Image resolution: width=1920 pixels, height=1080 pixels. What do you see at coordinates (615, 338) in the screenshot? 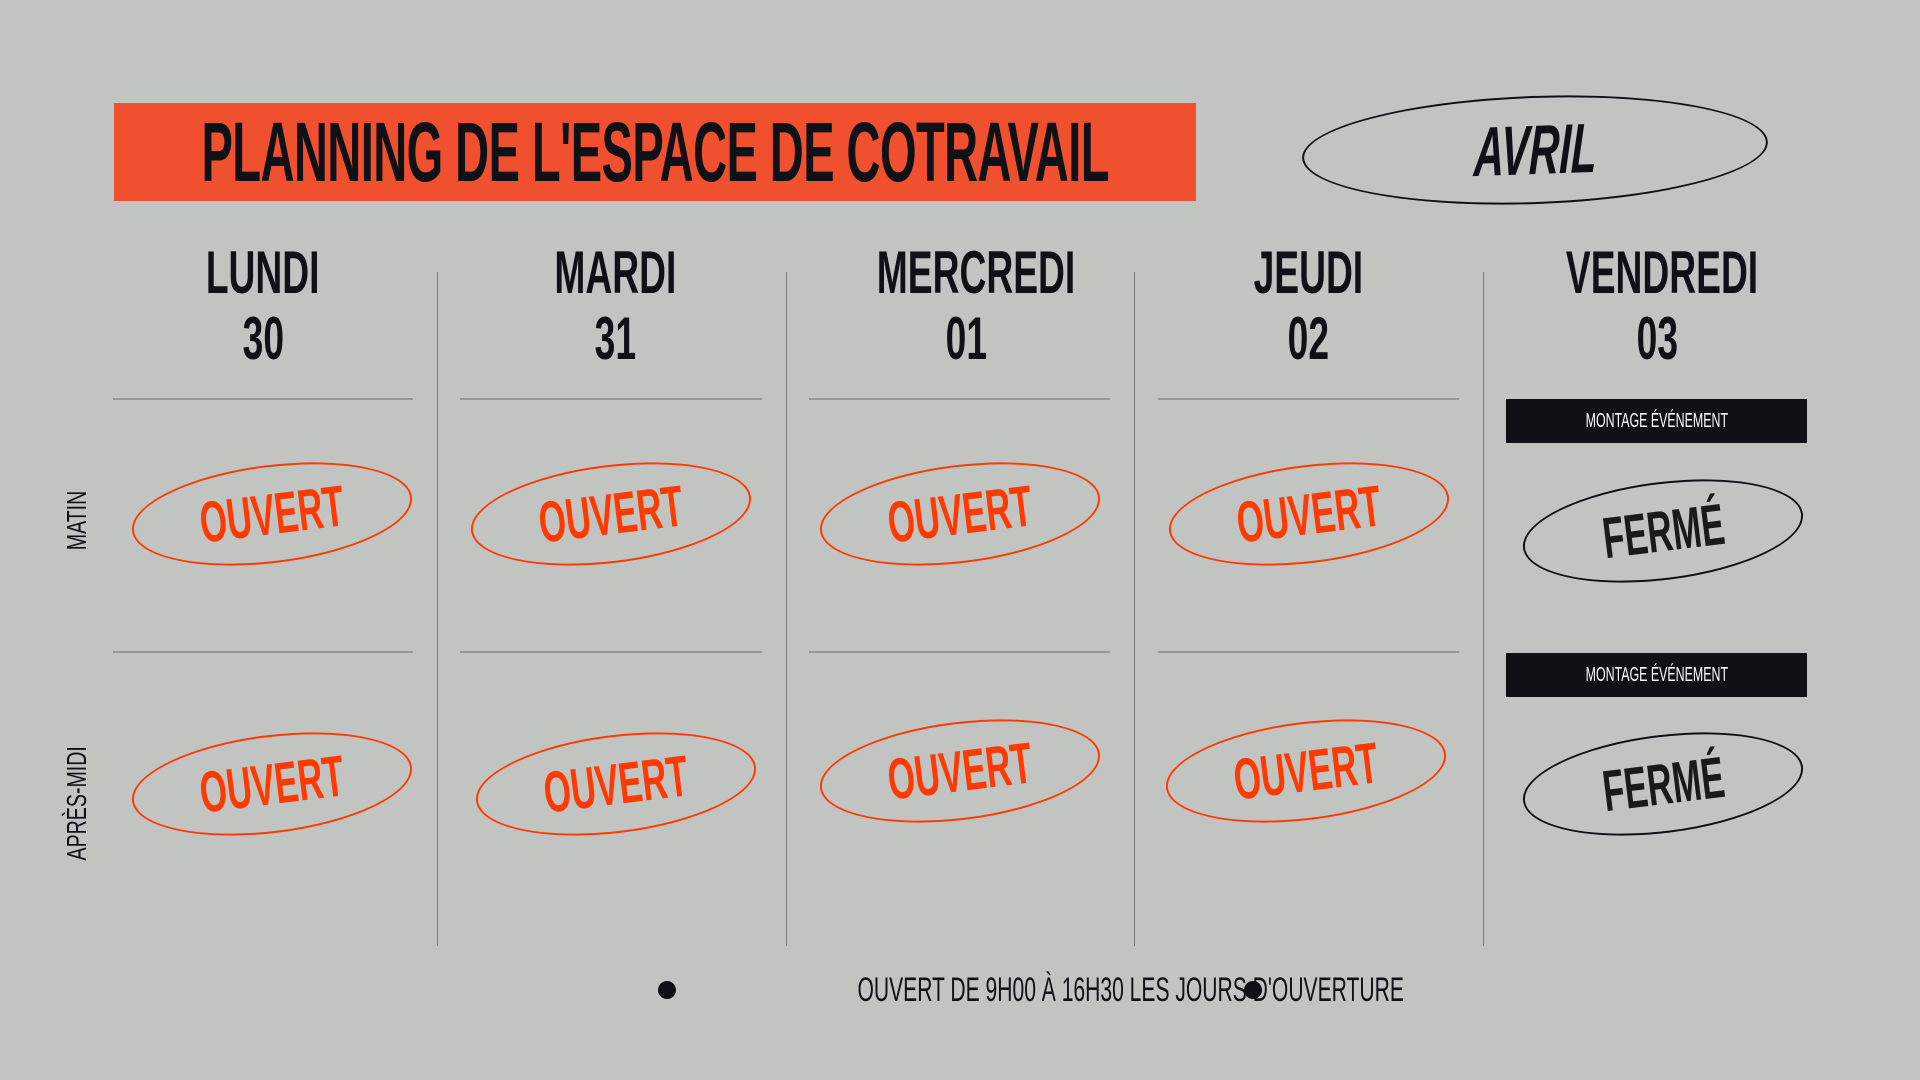
I see `day-date: 31` at bounding box center [615, 338].